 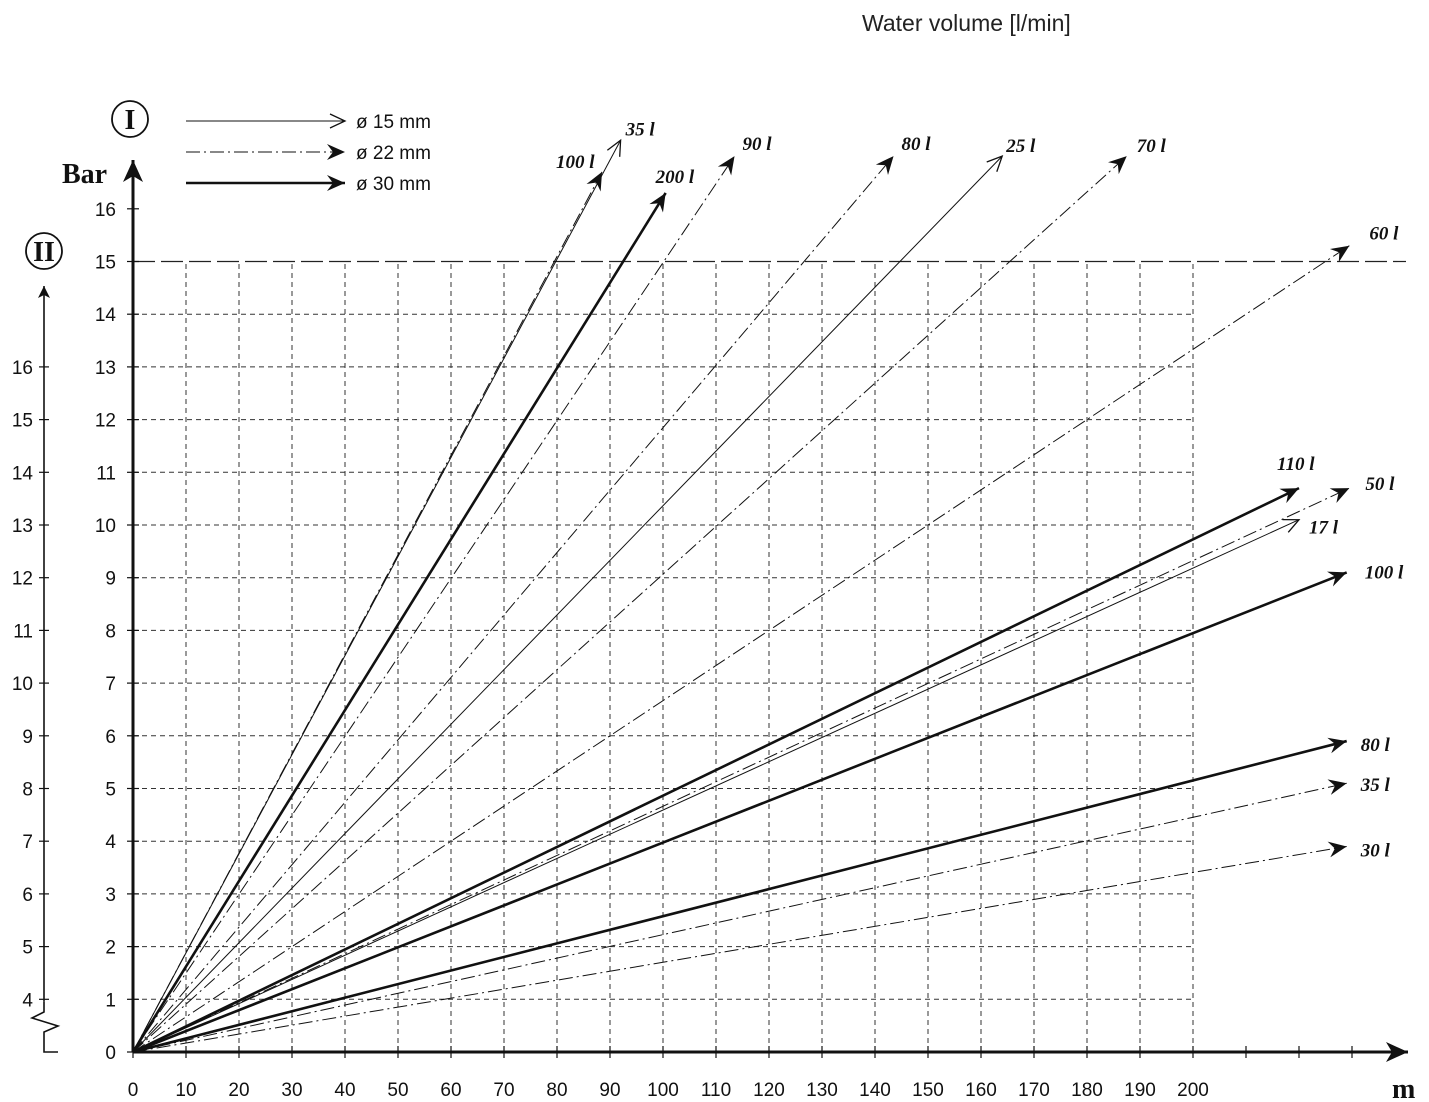 I want to click on x-tick-label: 100, so click(x=663, y=1090).